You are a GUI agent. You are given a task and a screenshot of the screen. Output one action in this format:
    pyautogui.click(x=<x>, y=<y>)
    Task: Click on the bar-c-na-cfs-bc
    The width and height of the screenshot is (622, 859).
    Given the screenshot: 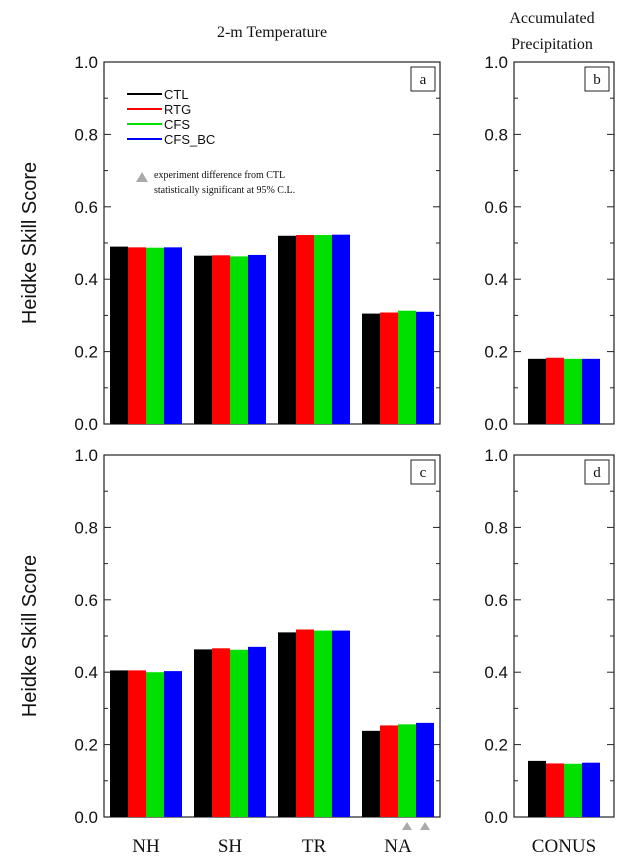 What is the action you would take?
    pyautogui.click(x=425, y=769)
    